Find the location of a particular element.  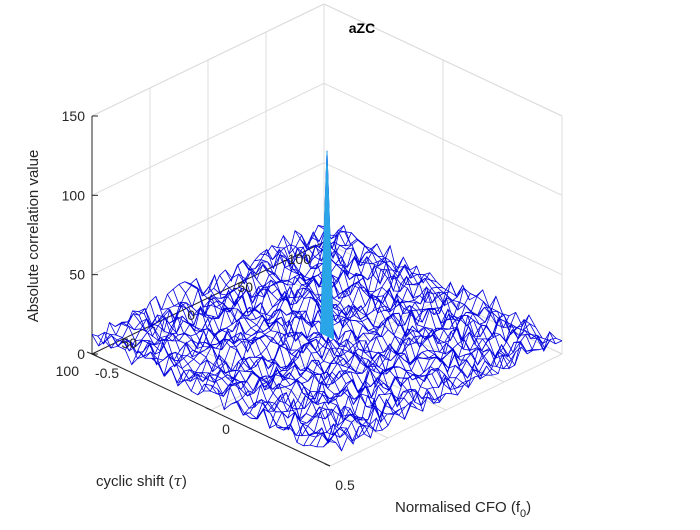

x-tick-label: -0.5 is located at coordinates (107, 373).